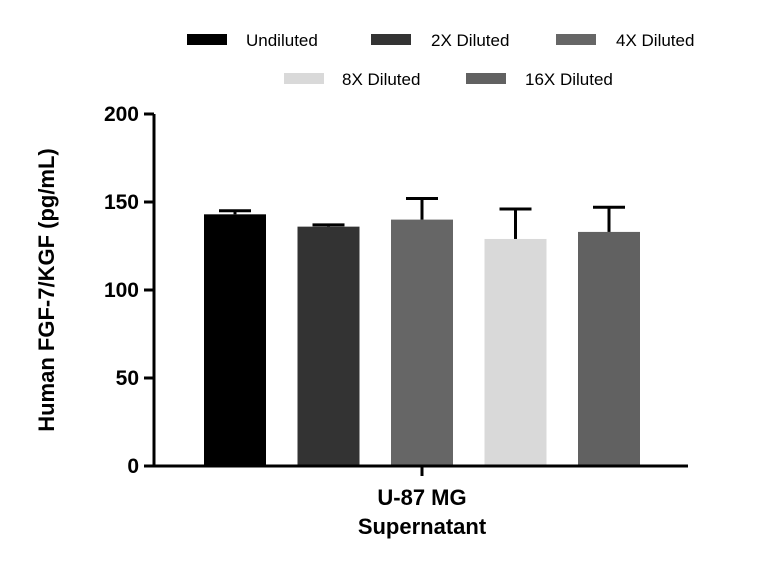 The width and height of the screenshot is (768, 568). Describe the element at coordinates (127, 378) in the screenshot. I see `y-tick-label: 50` at that location.